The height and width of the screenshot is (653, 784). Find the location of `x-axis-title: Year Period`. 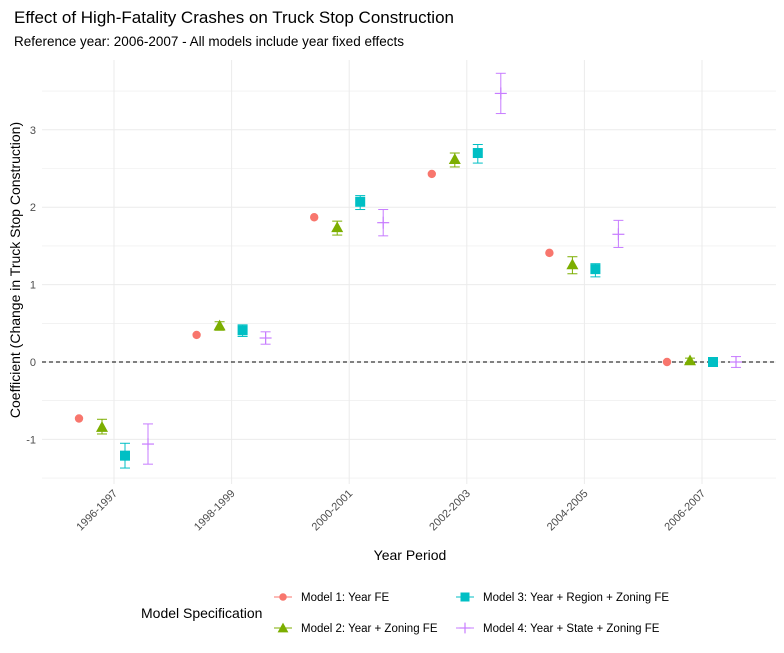

x-axis-title: Year Period is located at coordinates (410, 555).